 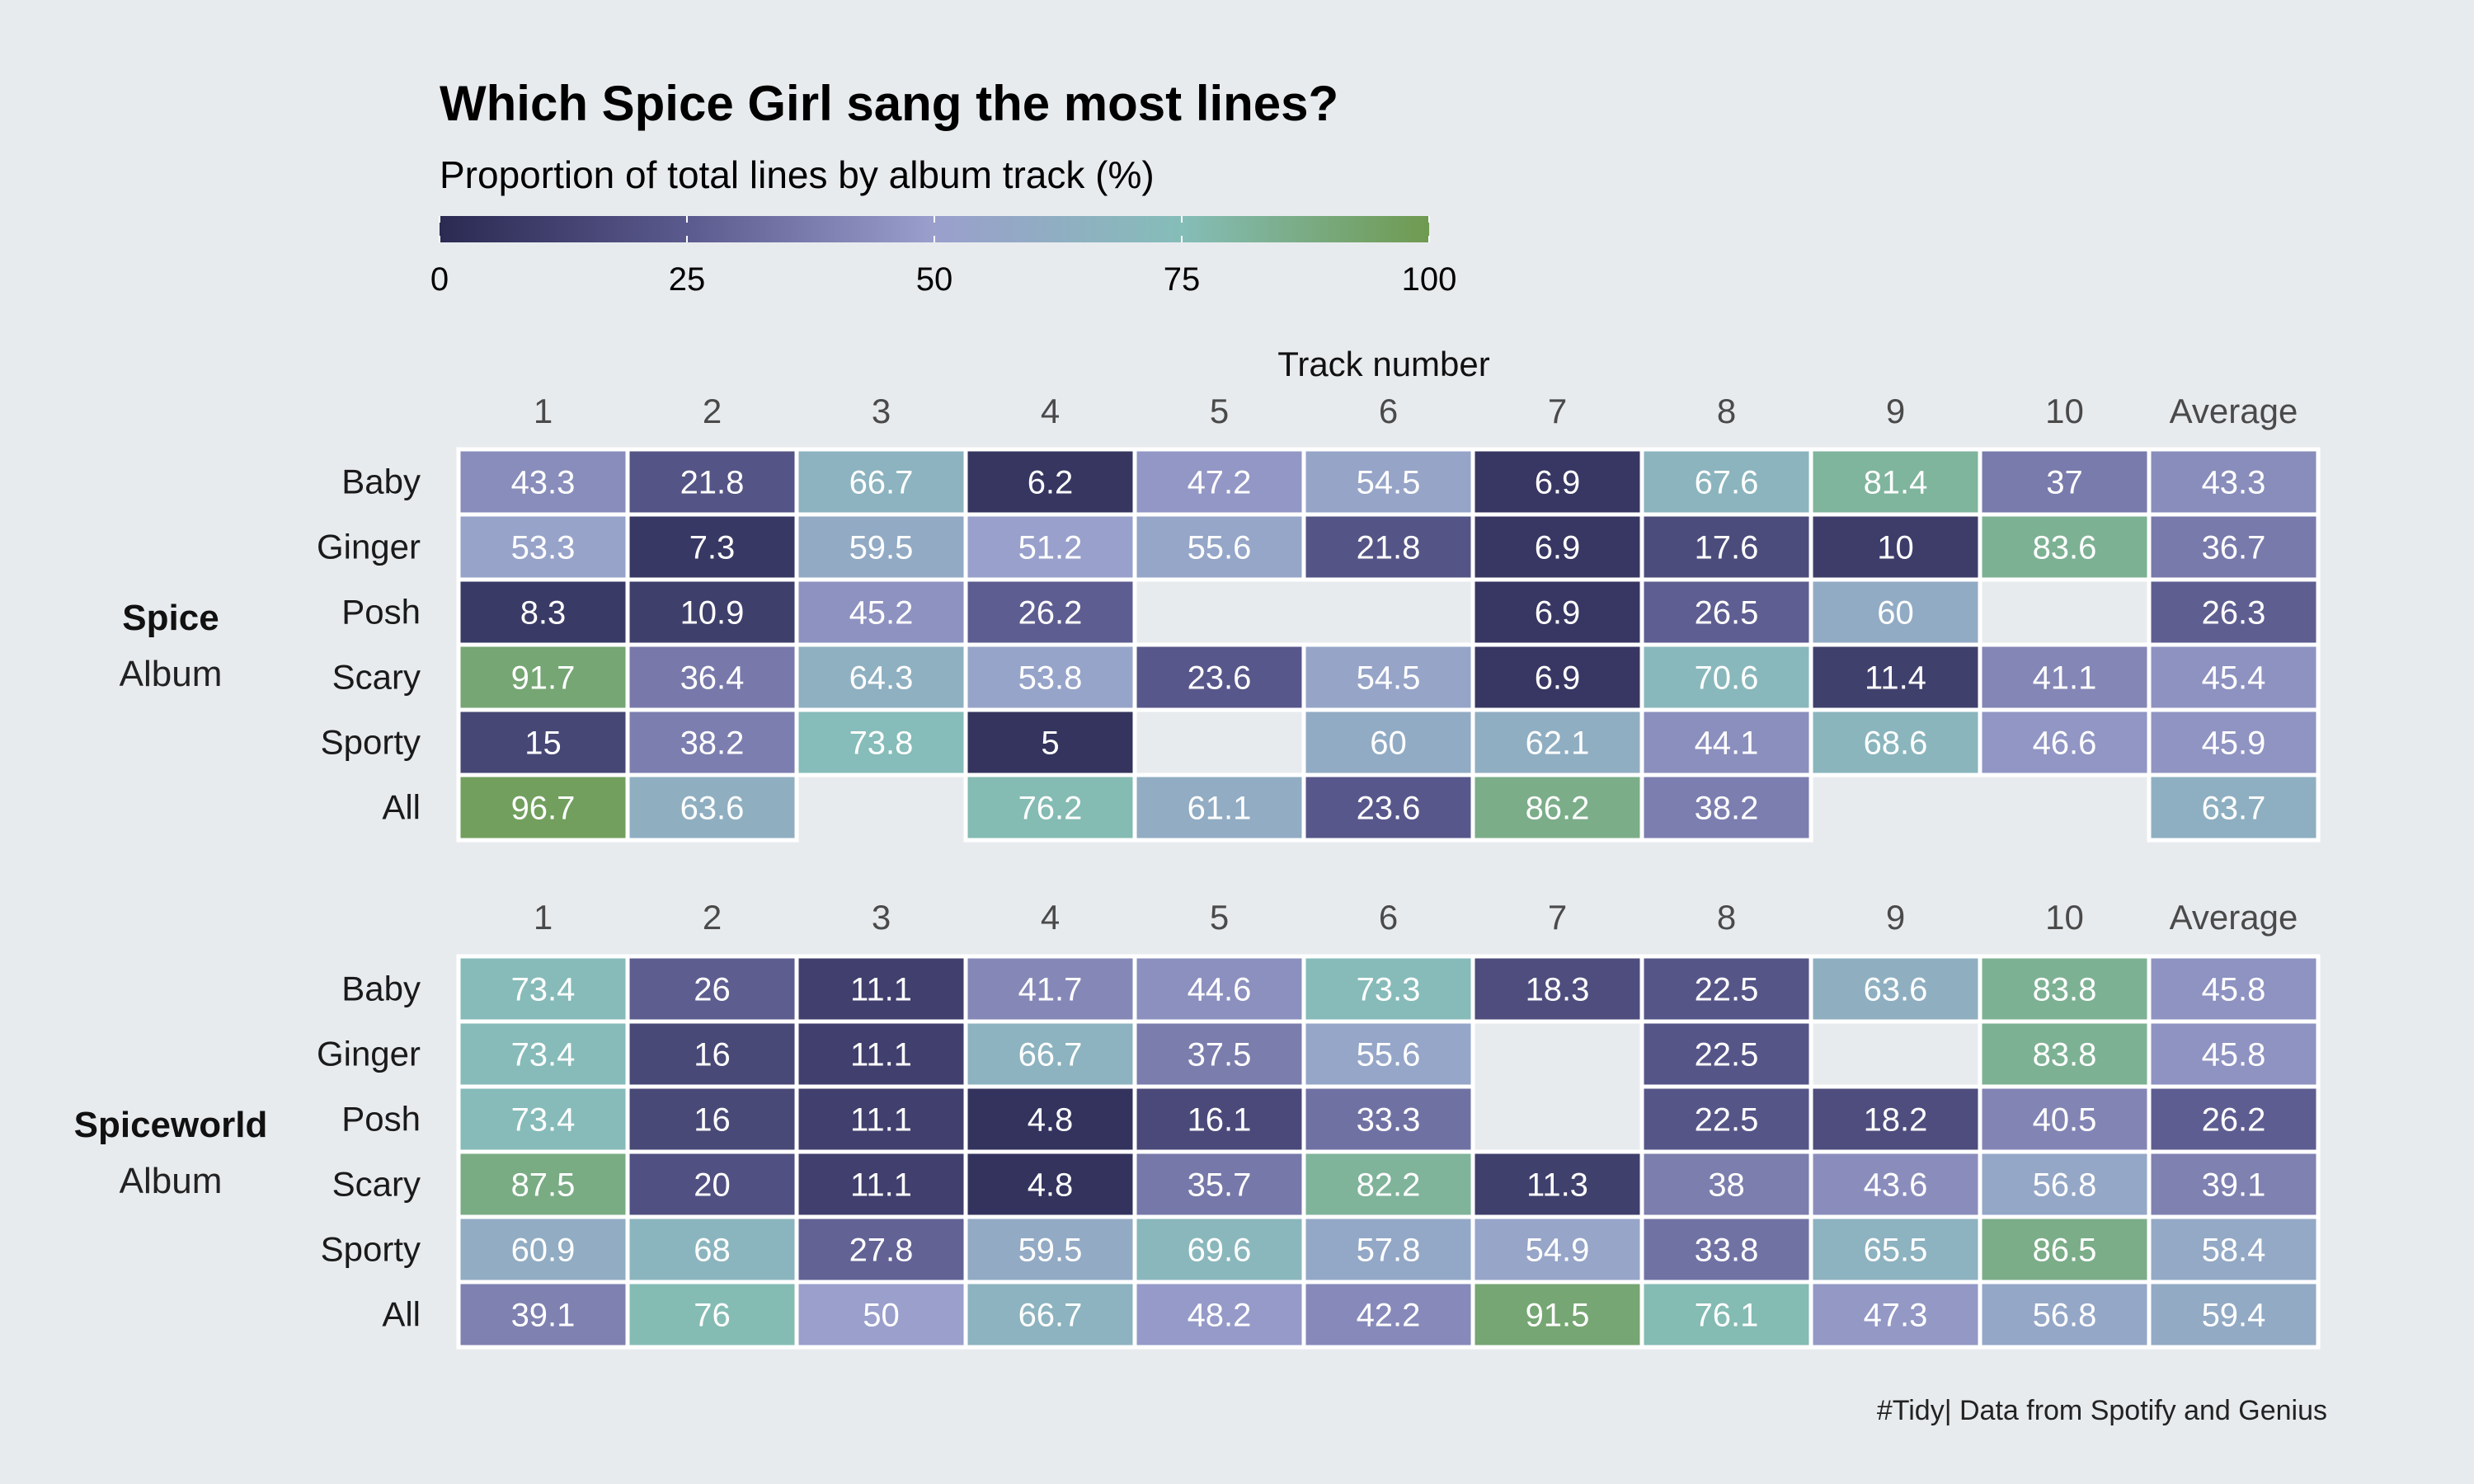 I want to click on cell-value-label: 44.1, so click(x=1727, y=744).